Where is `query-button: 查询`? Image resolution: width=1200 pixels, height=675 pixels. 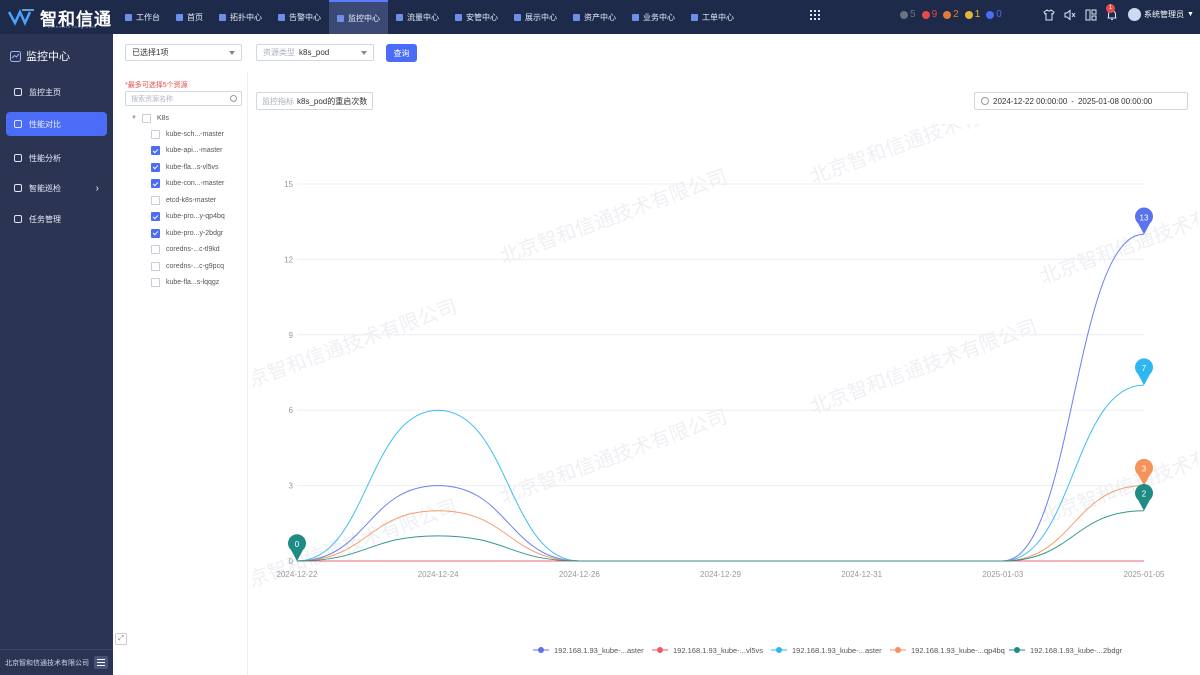
query-button: 查询 is located at coordinates (401, 53).